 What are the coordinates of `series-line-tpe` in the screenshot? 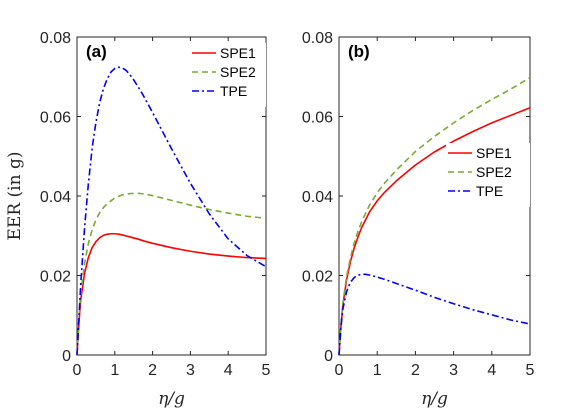 It's located at (434, 314).